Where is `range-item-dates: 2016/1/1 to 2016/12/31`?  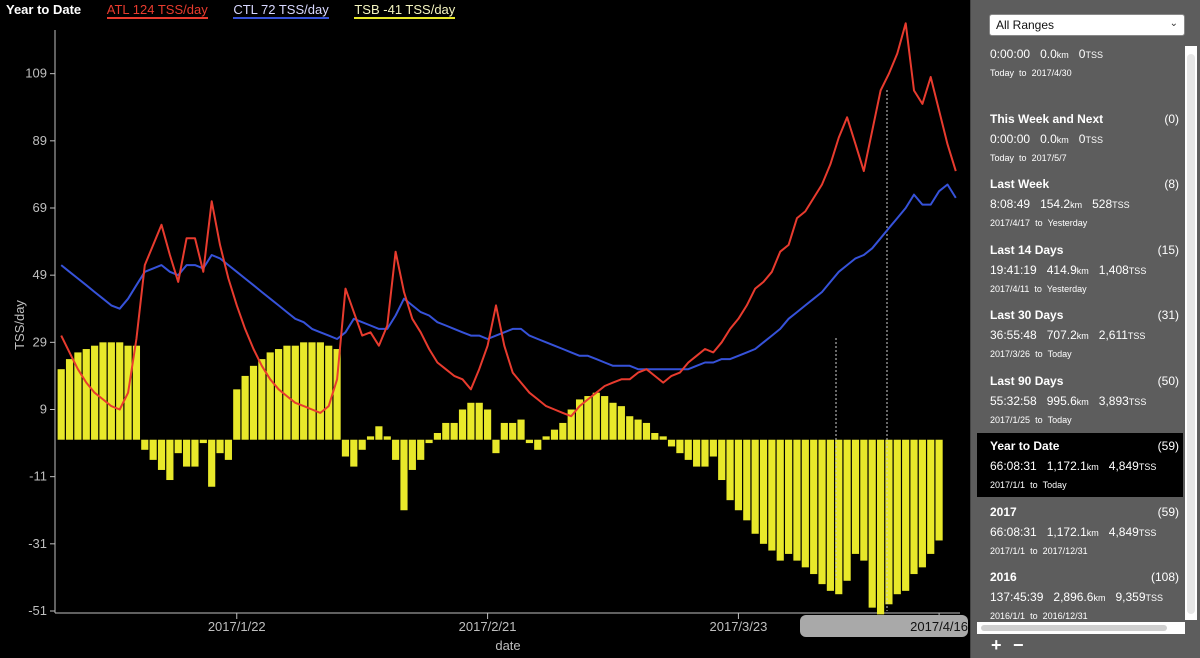 range-item-dates: 2016/1/1 to 2016/12/31 is located at coordinates (1039, 615).